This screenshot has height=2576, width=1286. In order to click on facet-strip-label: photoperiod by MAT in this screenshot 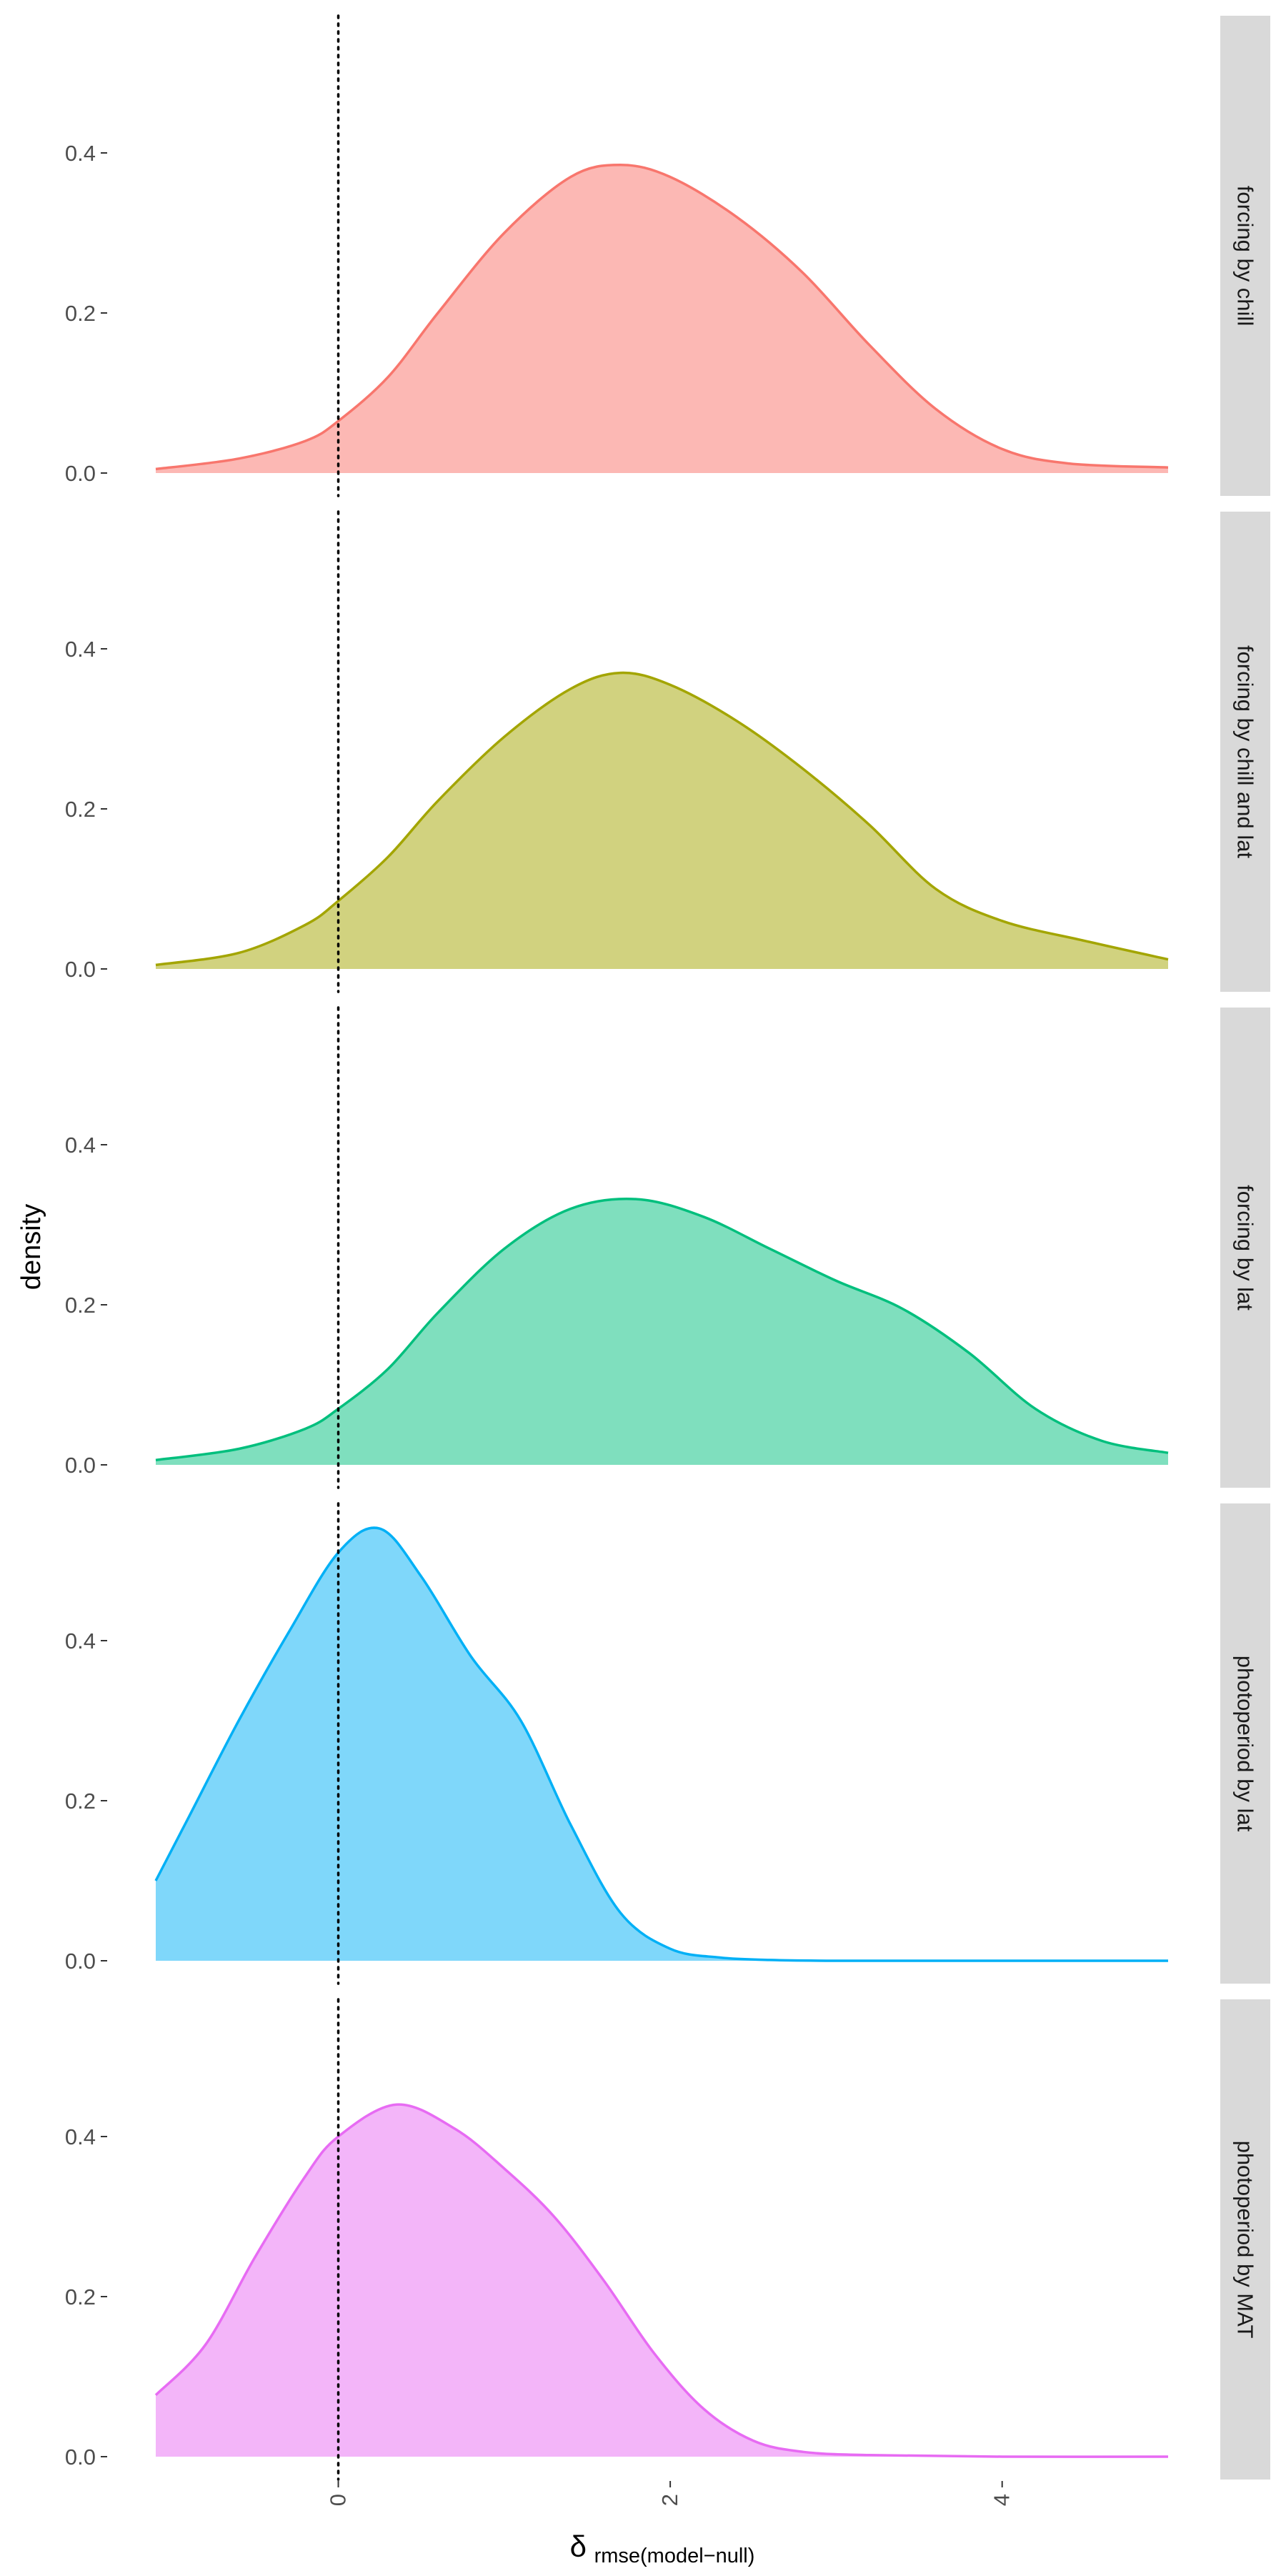, I will do `click(1245, 2240)`.